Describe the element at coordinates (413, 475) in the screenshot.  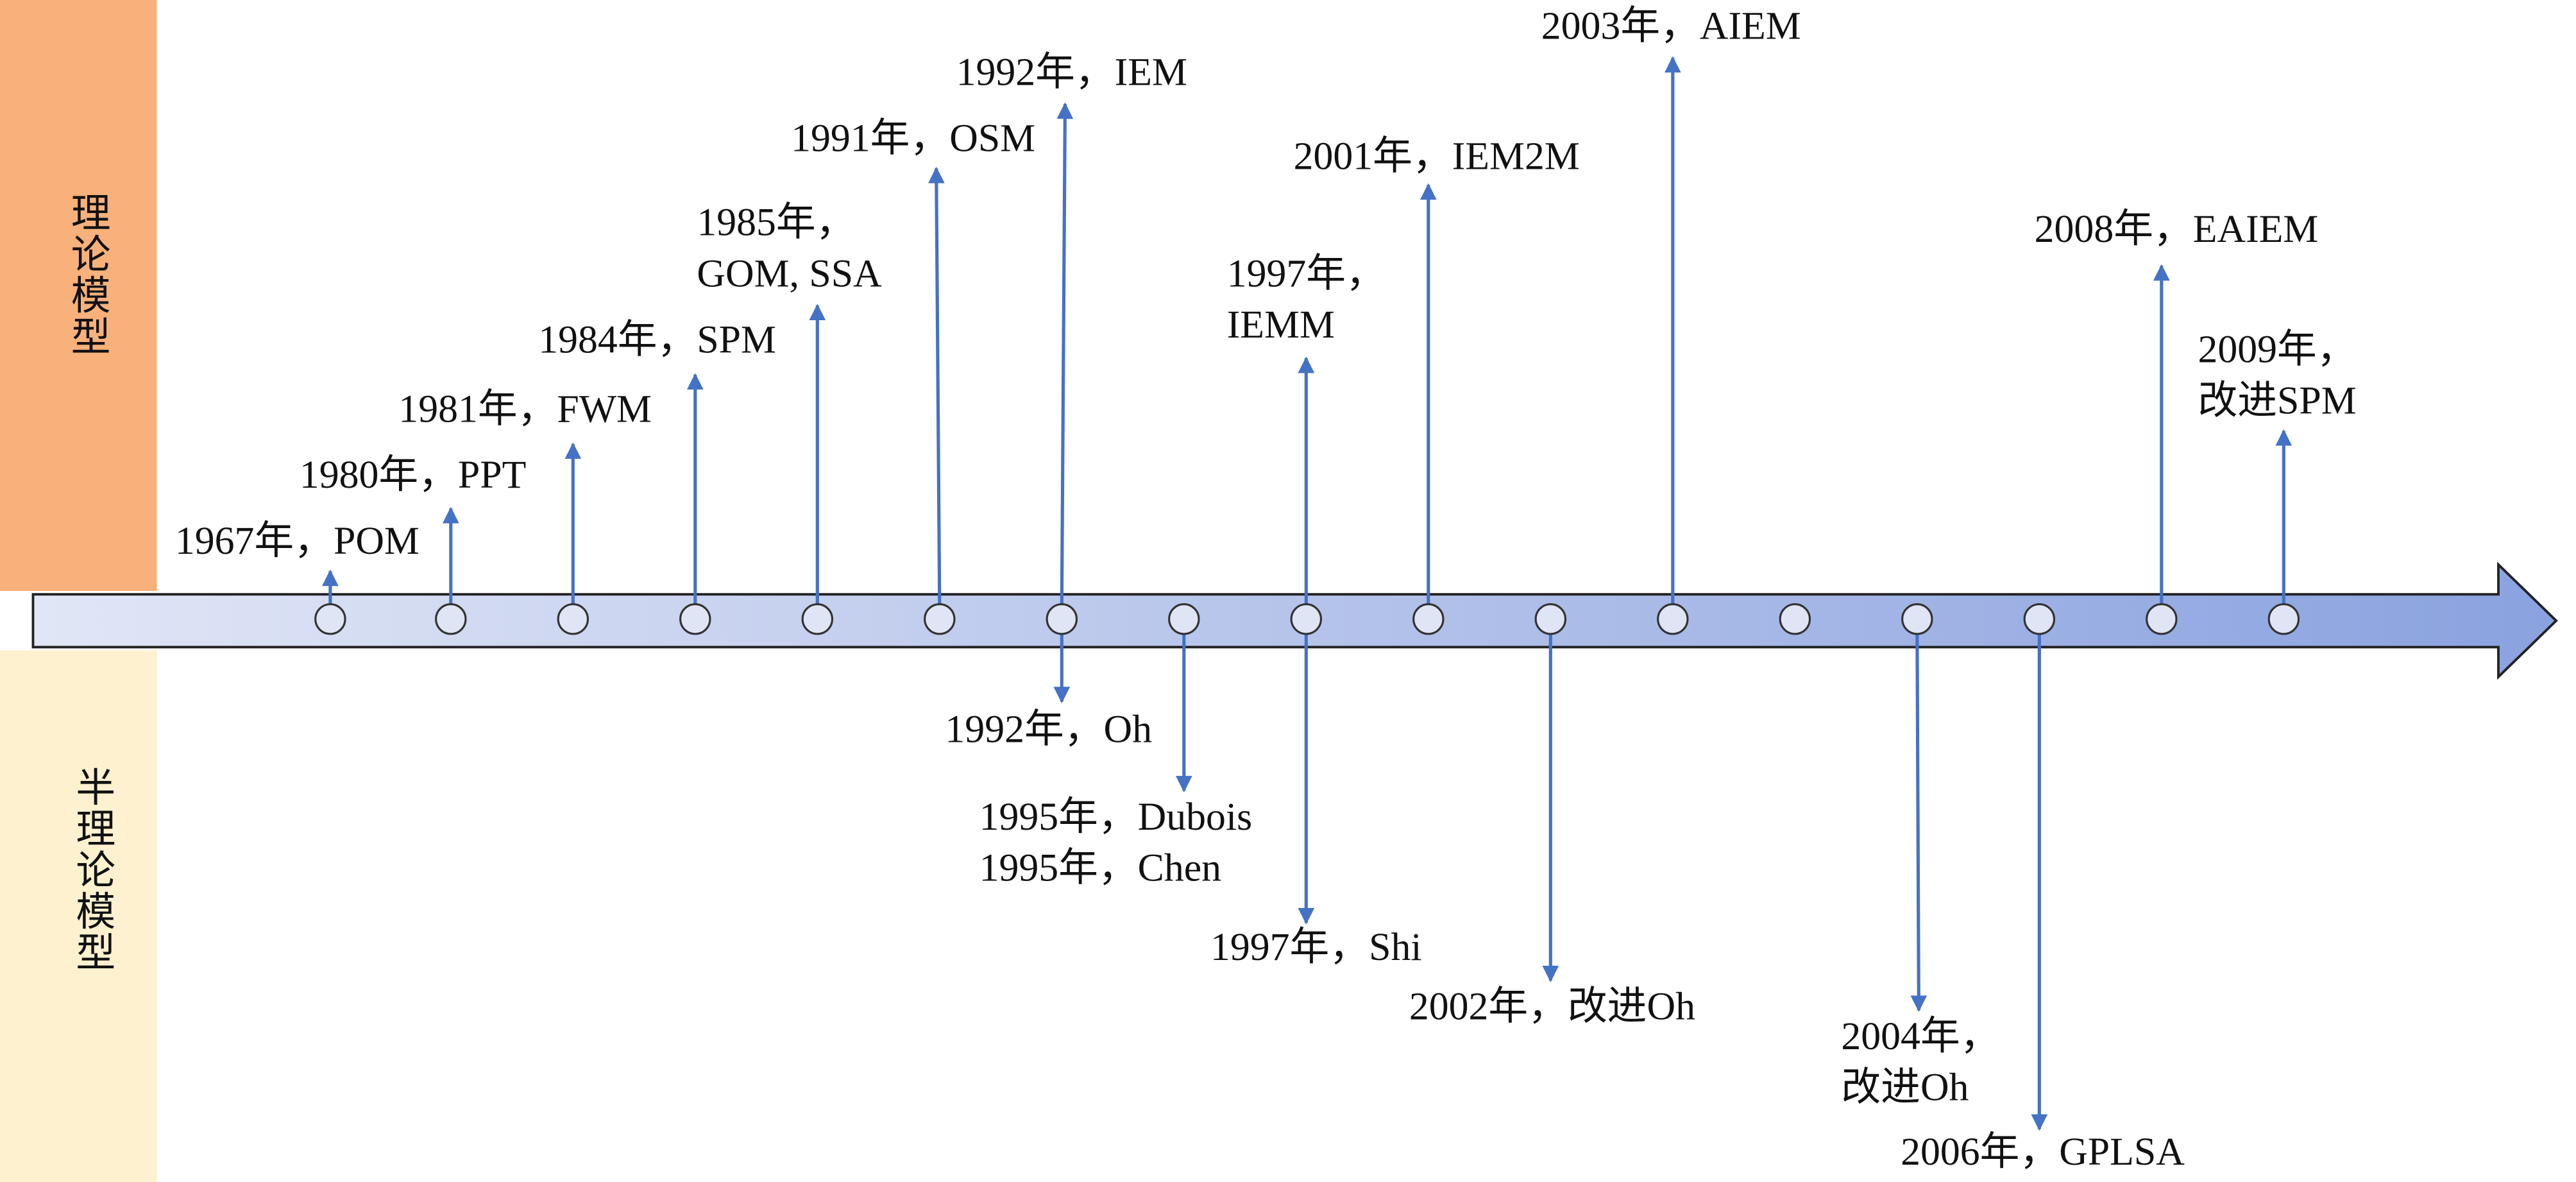
I see `event-label: 1980年，PPT` at that location.